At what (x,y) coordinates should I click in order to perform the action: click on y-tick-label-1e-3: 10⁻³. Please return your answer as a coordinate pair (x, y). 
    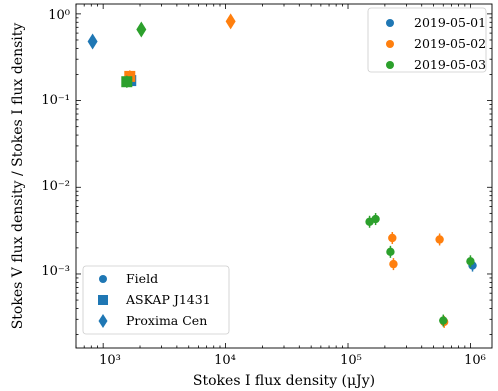
    Looking at the image, I should click on (55, 271).